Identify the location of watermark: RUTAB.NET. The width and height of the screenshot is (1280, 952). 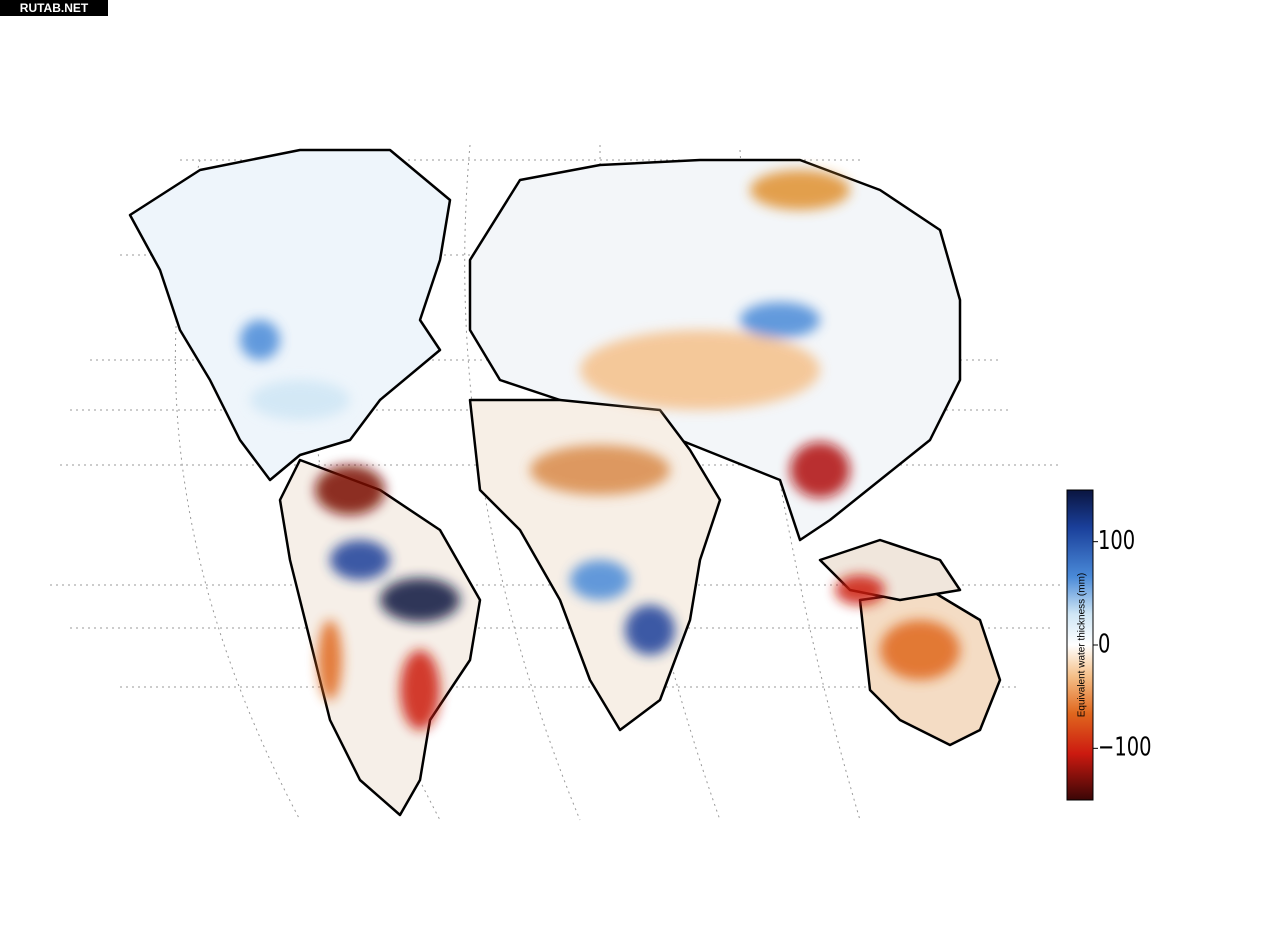
(54, 8).